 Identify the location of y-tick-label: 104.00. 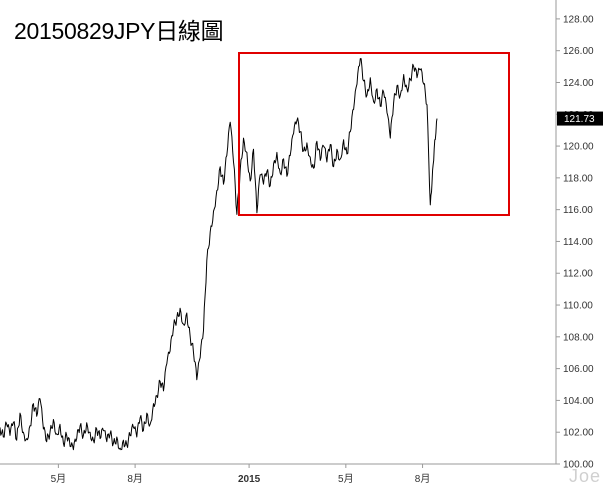
(578, 401).